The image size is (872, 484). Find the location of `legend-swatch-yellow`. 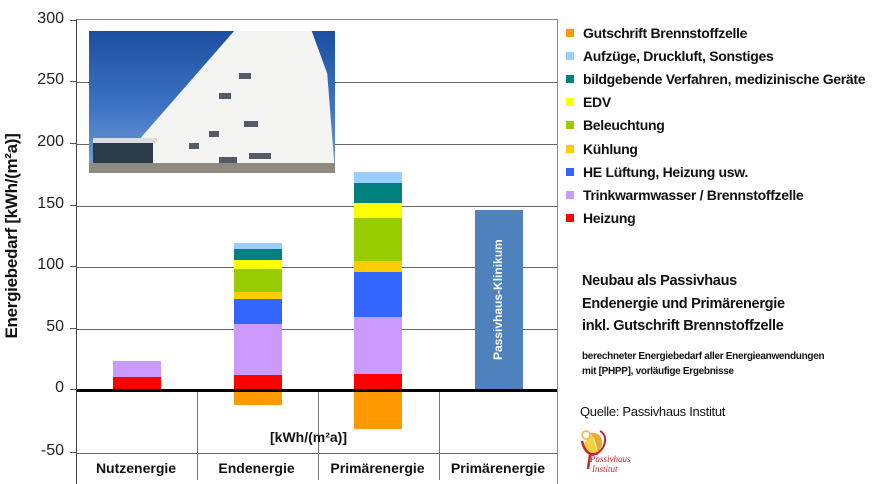

legend-swatch-yellow is located at coordinates (570, 102).